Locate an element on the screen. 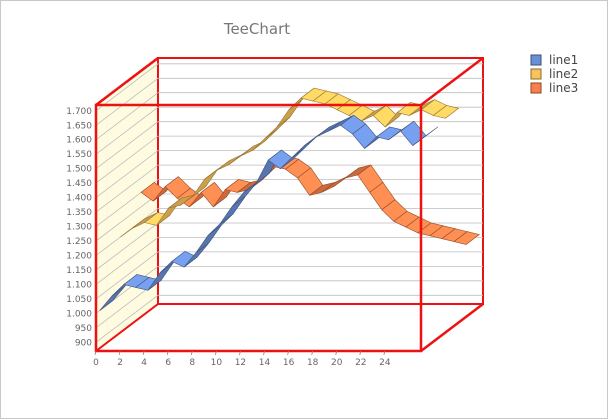 This screenshot has height=419, width=608. floor is located at coordinates (289, 327).